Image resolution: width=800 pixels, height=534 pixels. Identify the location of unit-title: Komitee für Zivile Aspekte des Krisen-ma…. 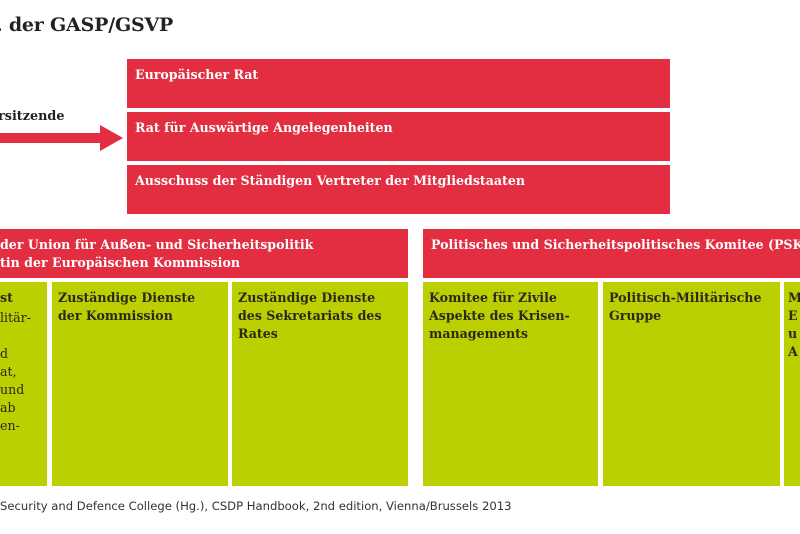
(499, 315).